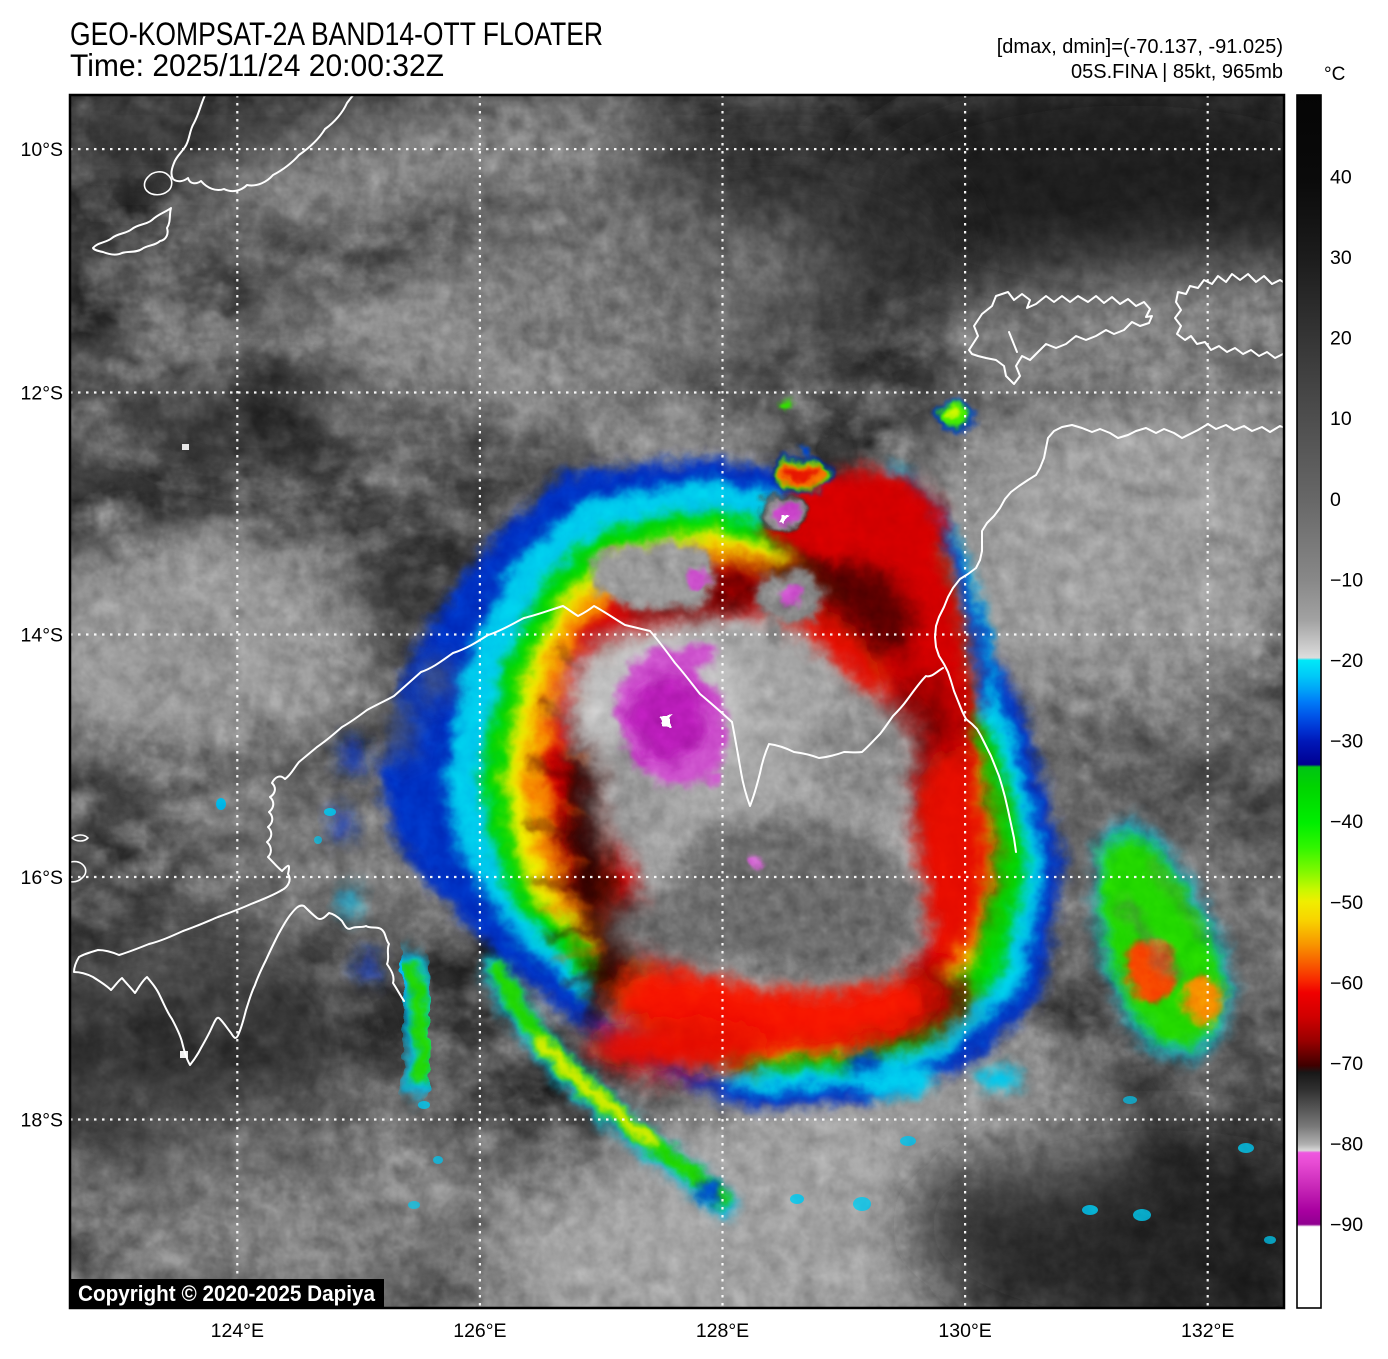 The image size is (1388, 1359). Describe the element at coordinates (42, 394) in the screenshot. I see `svg-text: 12°S` at that location.